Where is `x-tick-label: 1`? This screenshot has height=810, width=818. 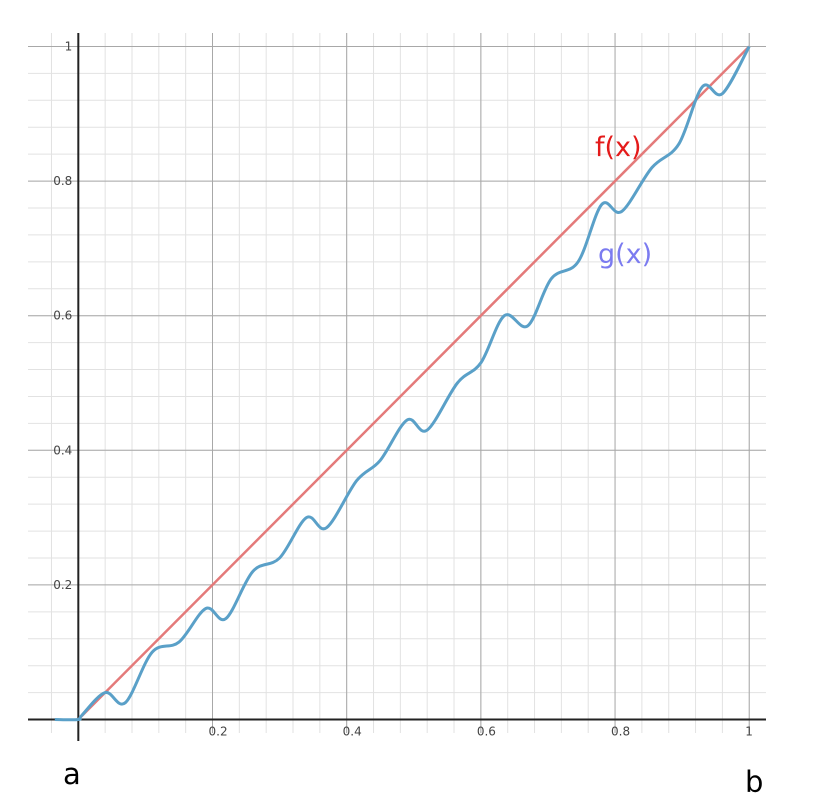
x-tick-label: 1 is located at coordinates (749, 732).